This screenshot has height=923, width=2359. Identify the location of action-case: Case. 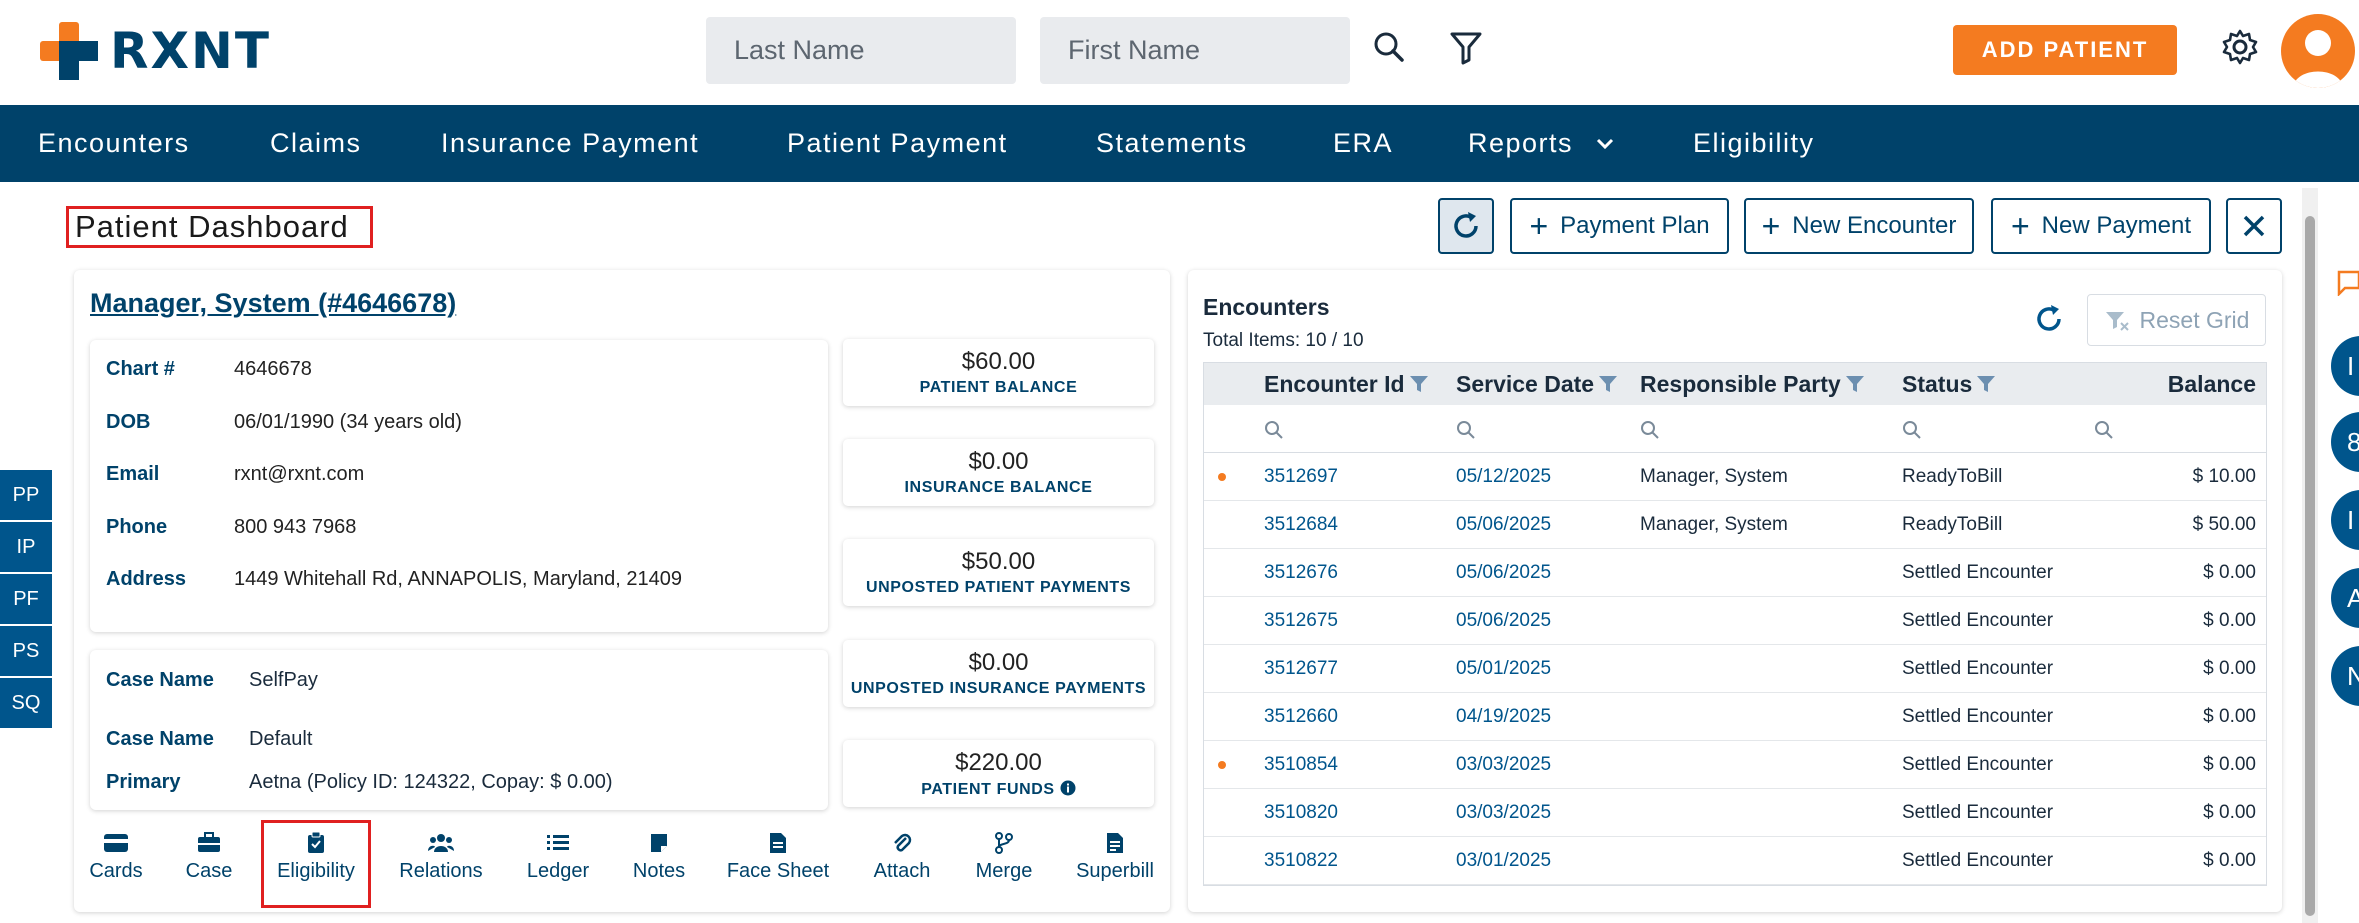
(209, 857).